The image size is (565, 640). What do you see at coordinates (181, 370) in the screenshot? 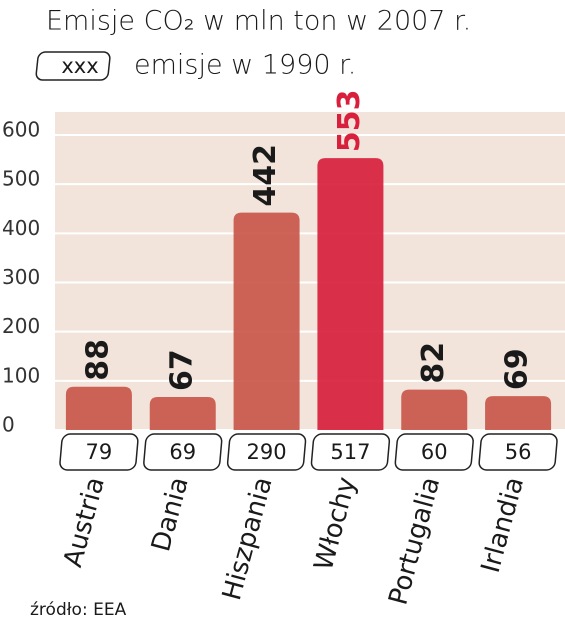
I see `value-label: 67` at bounding box center [181, 370].